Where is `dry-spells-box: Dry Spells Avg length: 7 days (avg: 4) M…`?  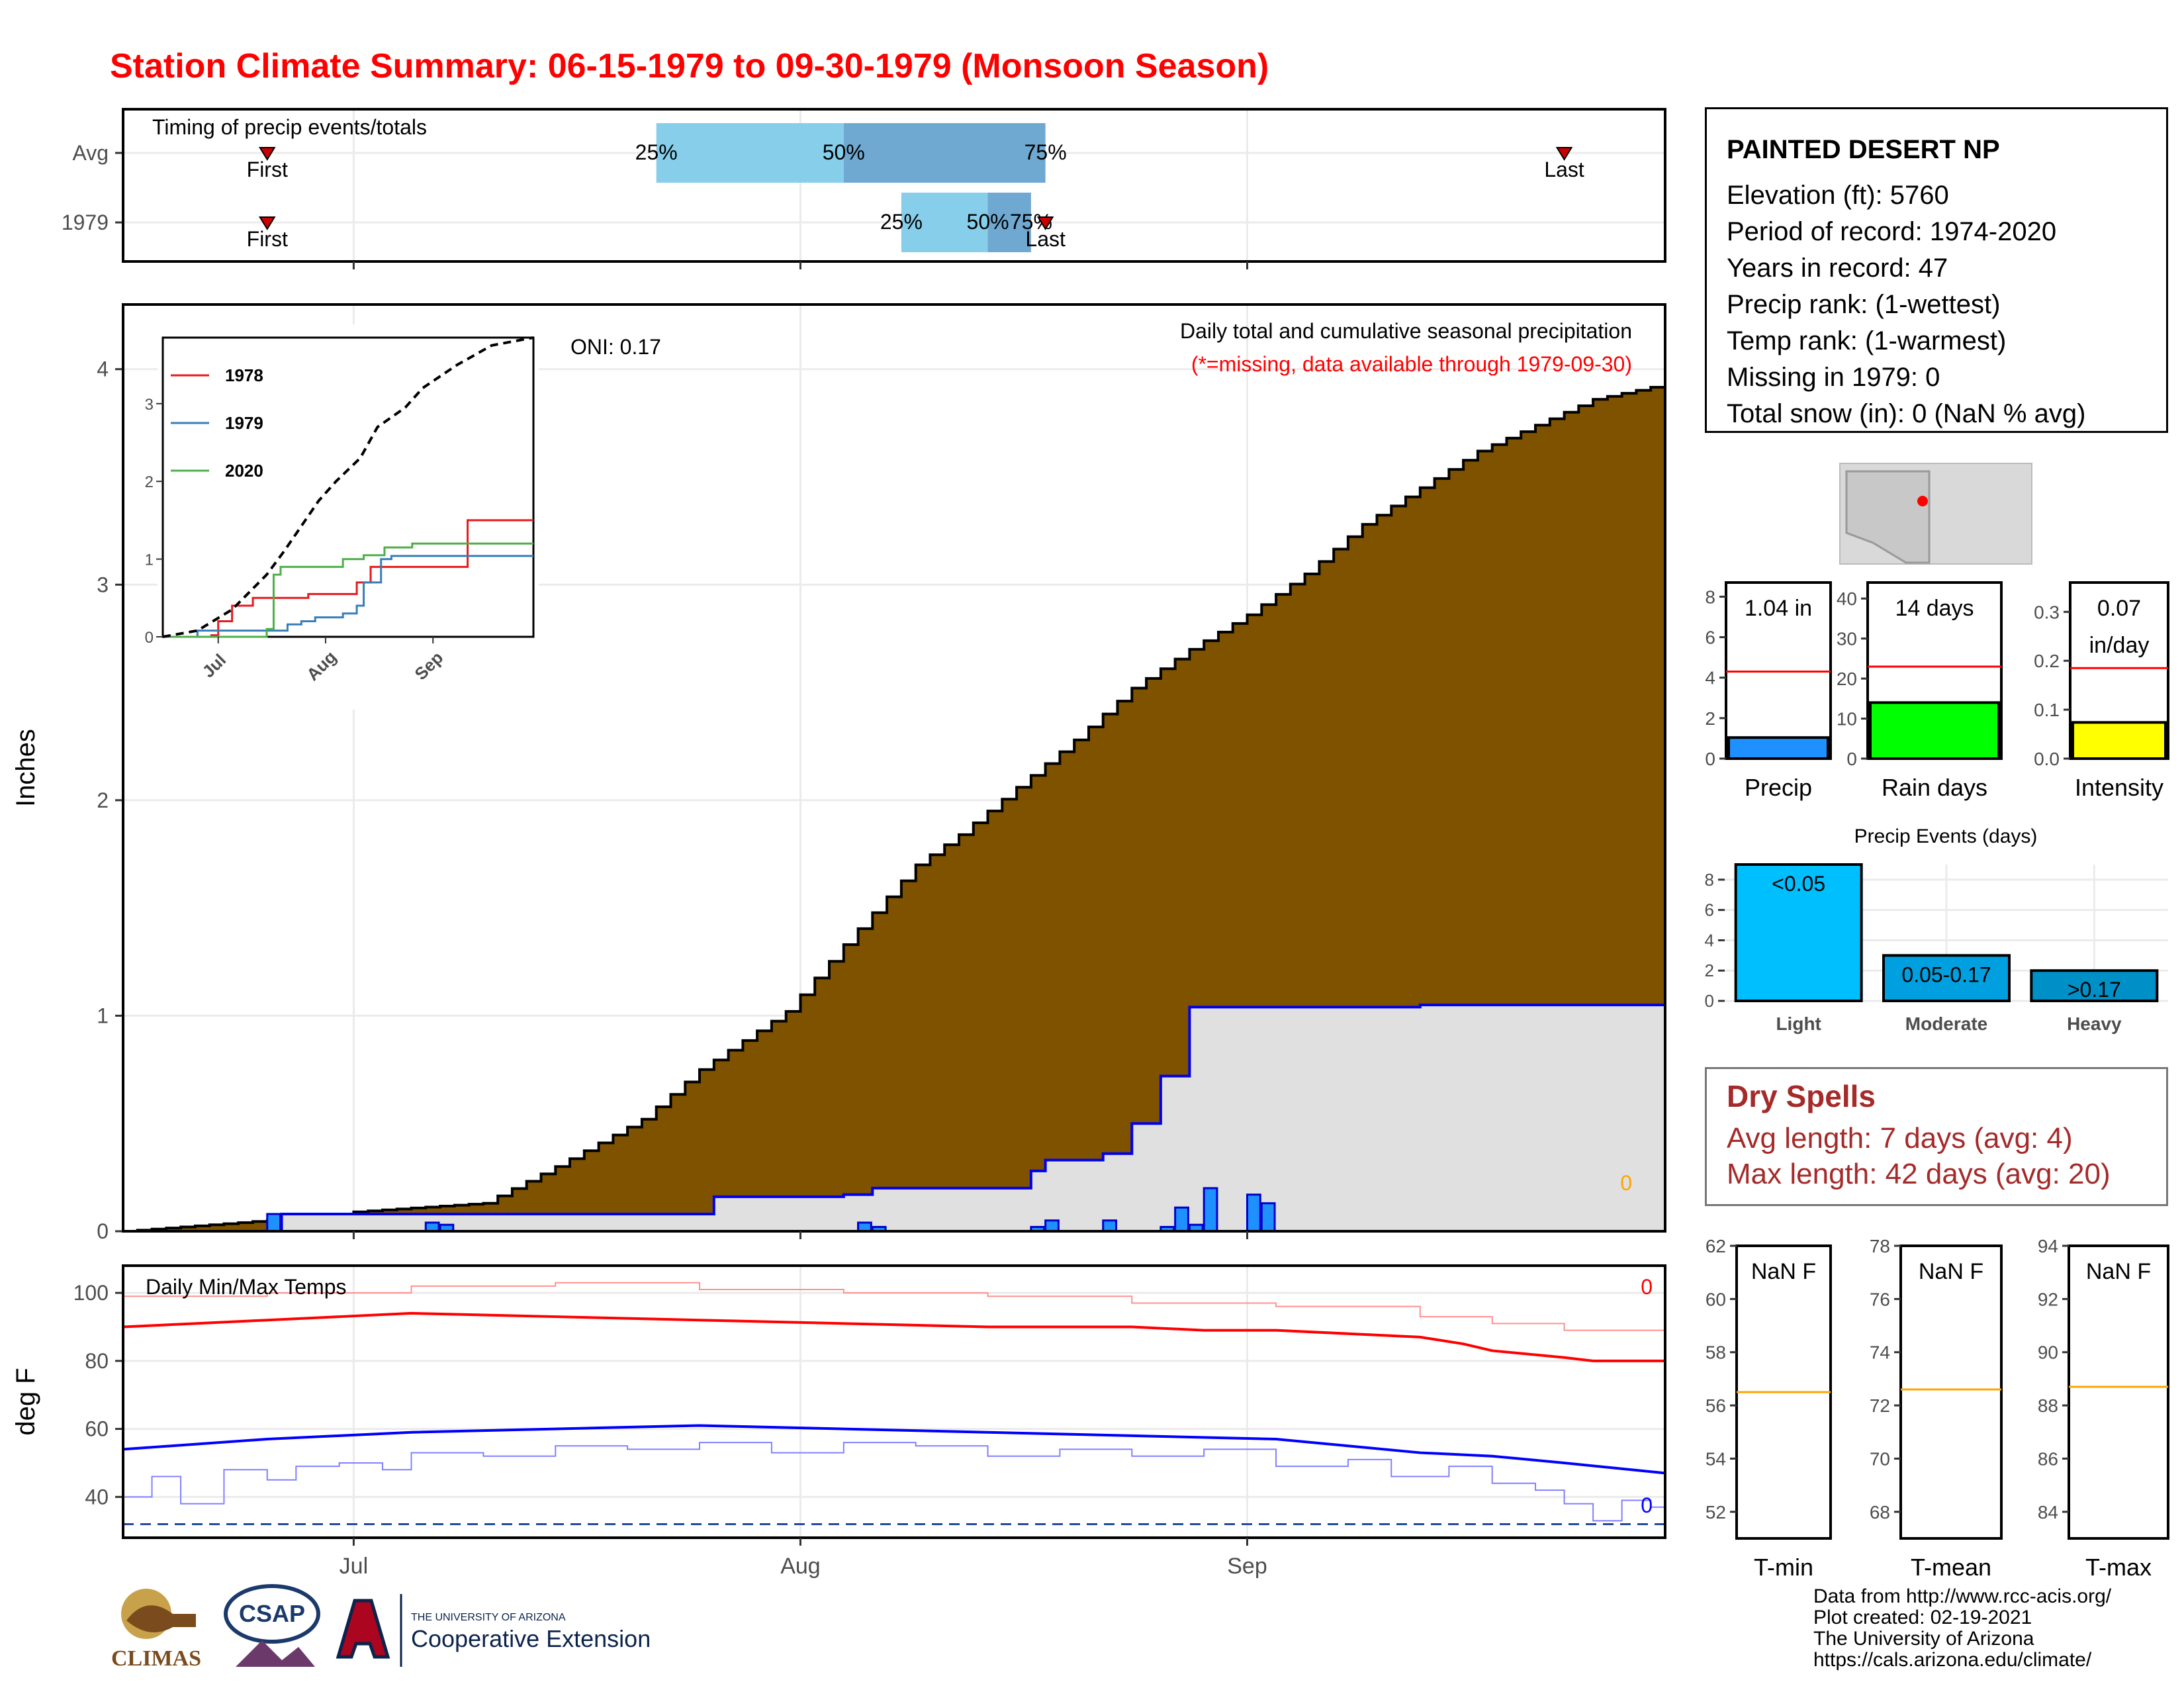
dry-spells-box: Dry Spells Avg length: 7 days (avg: 4) M… is located at coordinates (1937, 1136).